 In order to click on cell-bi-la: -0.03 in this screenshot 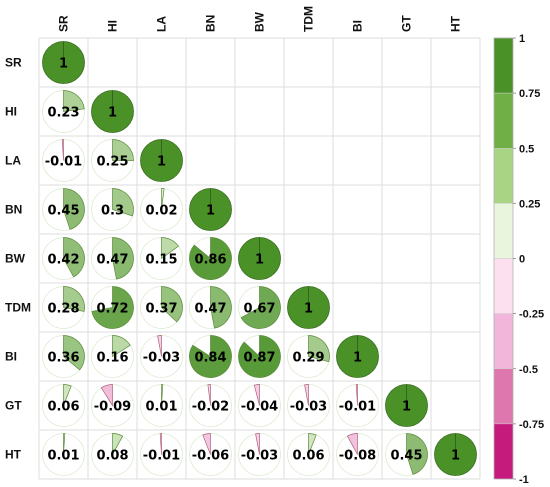, I will do `click(161, 356)`.